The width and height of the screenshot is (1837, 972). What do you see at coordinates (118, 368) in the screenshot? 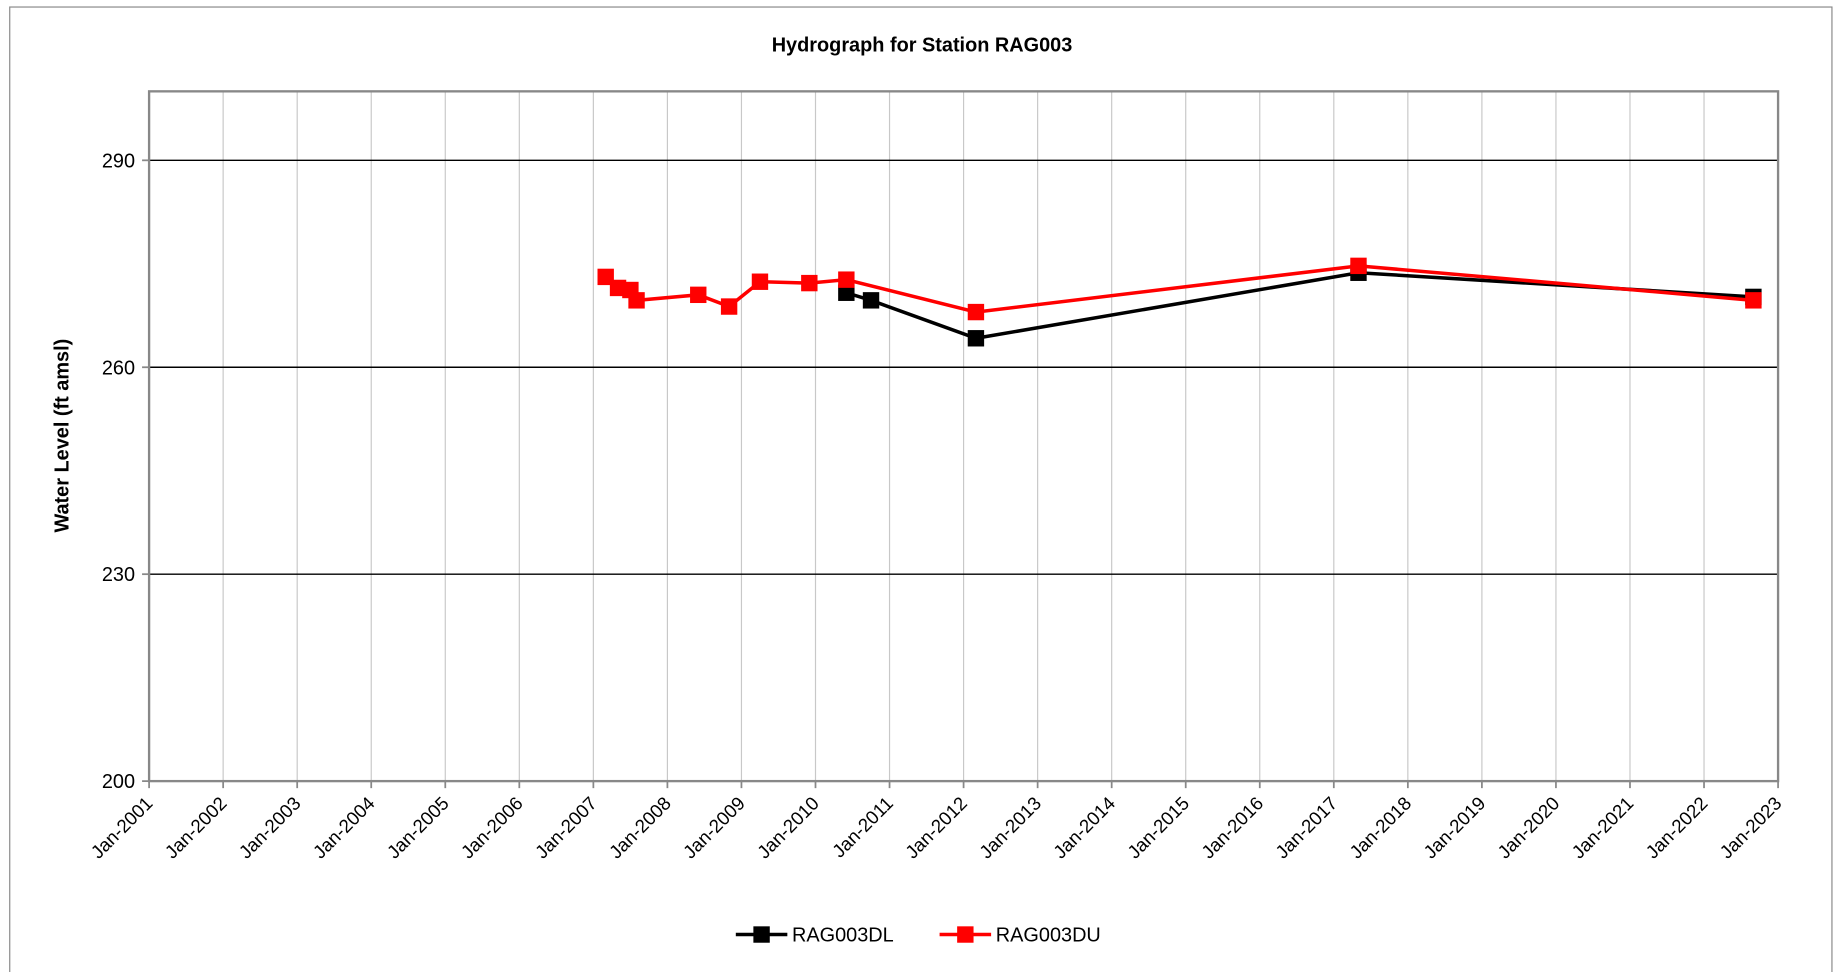
I see `y-tick-label: 260` at bounding box center [118, 368].